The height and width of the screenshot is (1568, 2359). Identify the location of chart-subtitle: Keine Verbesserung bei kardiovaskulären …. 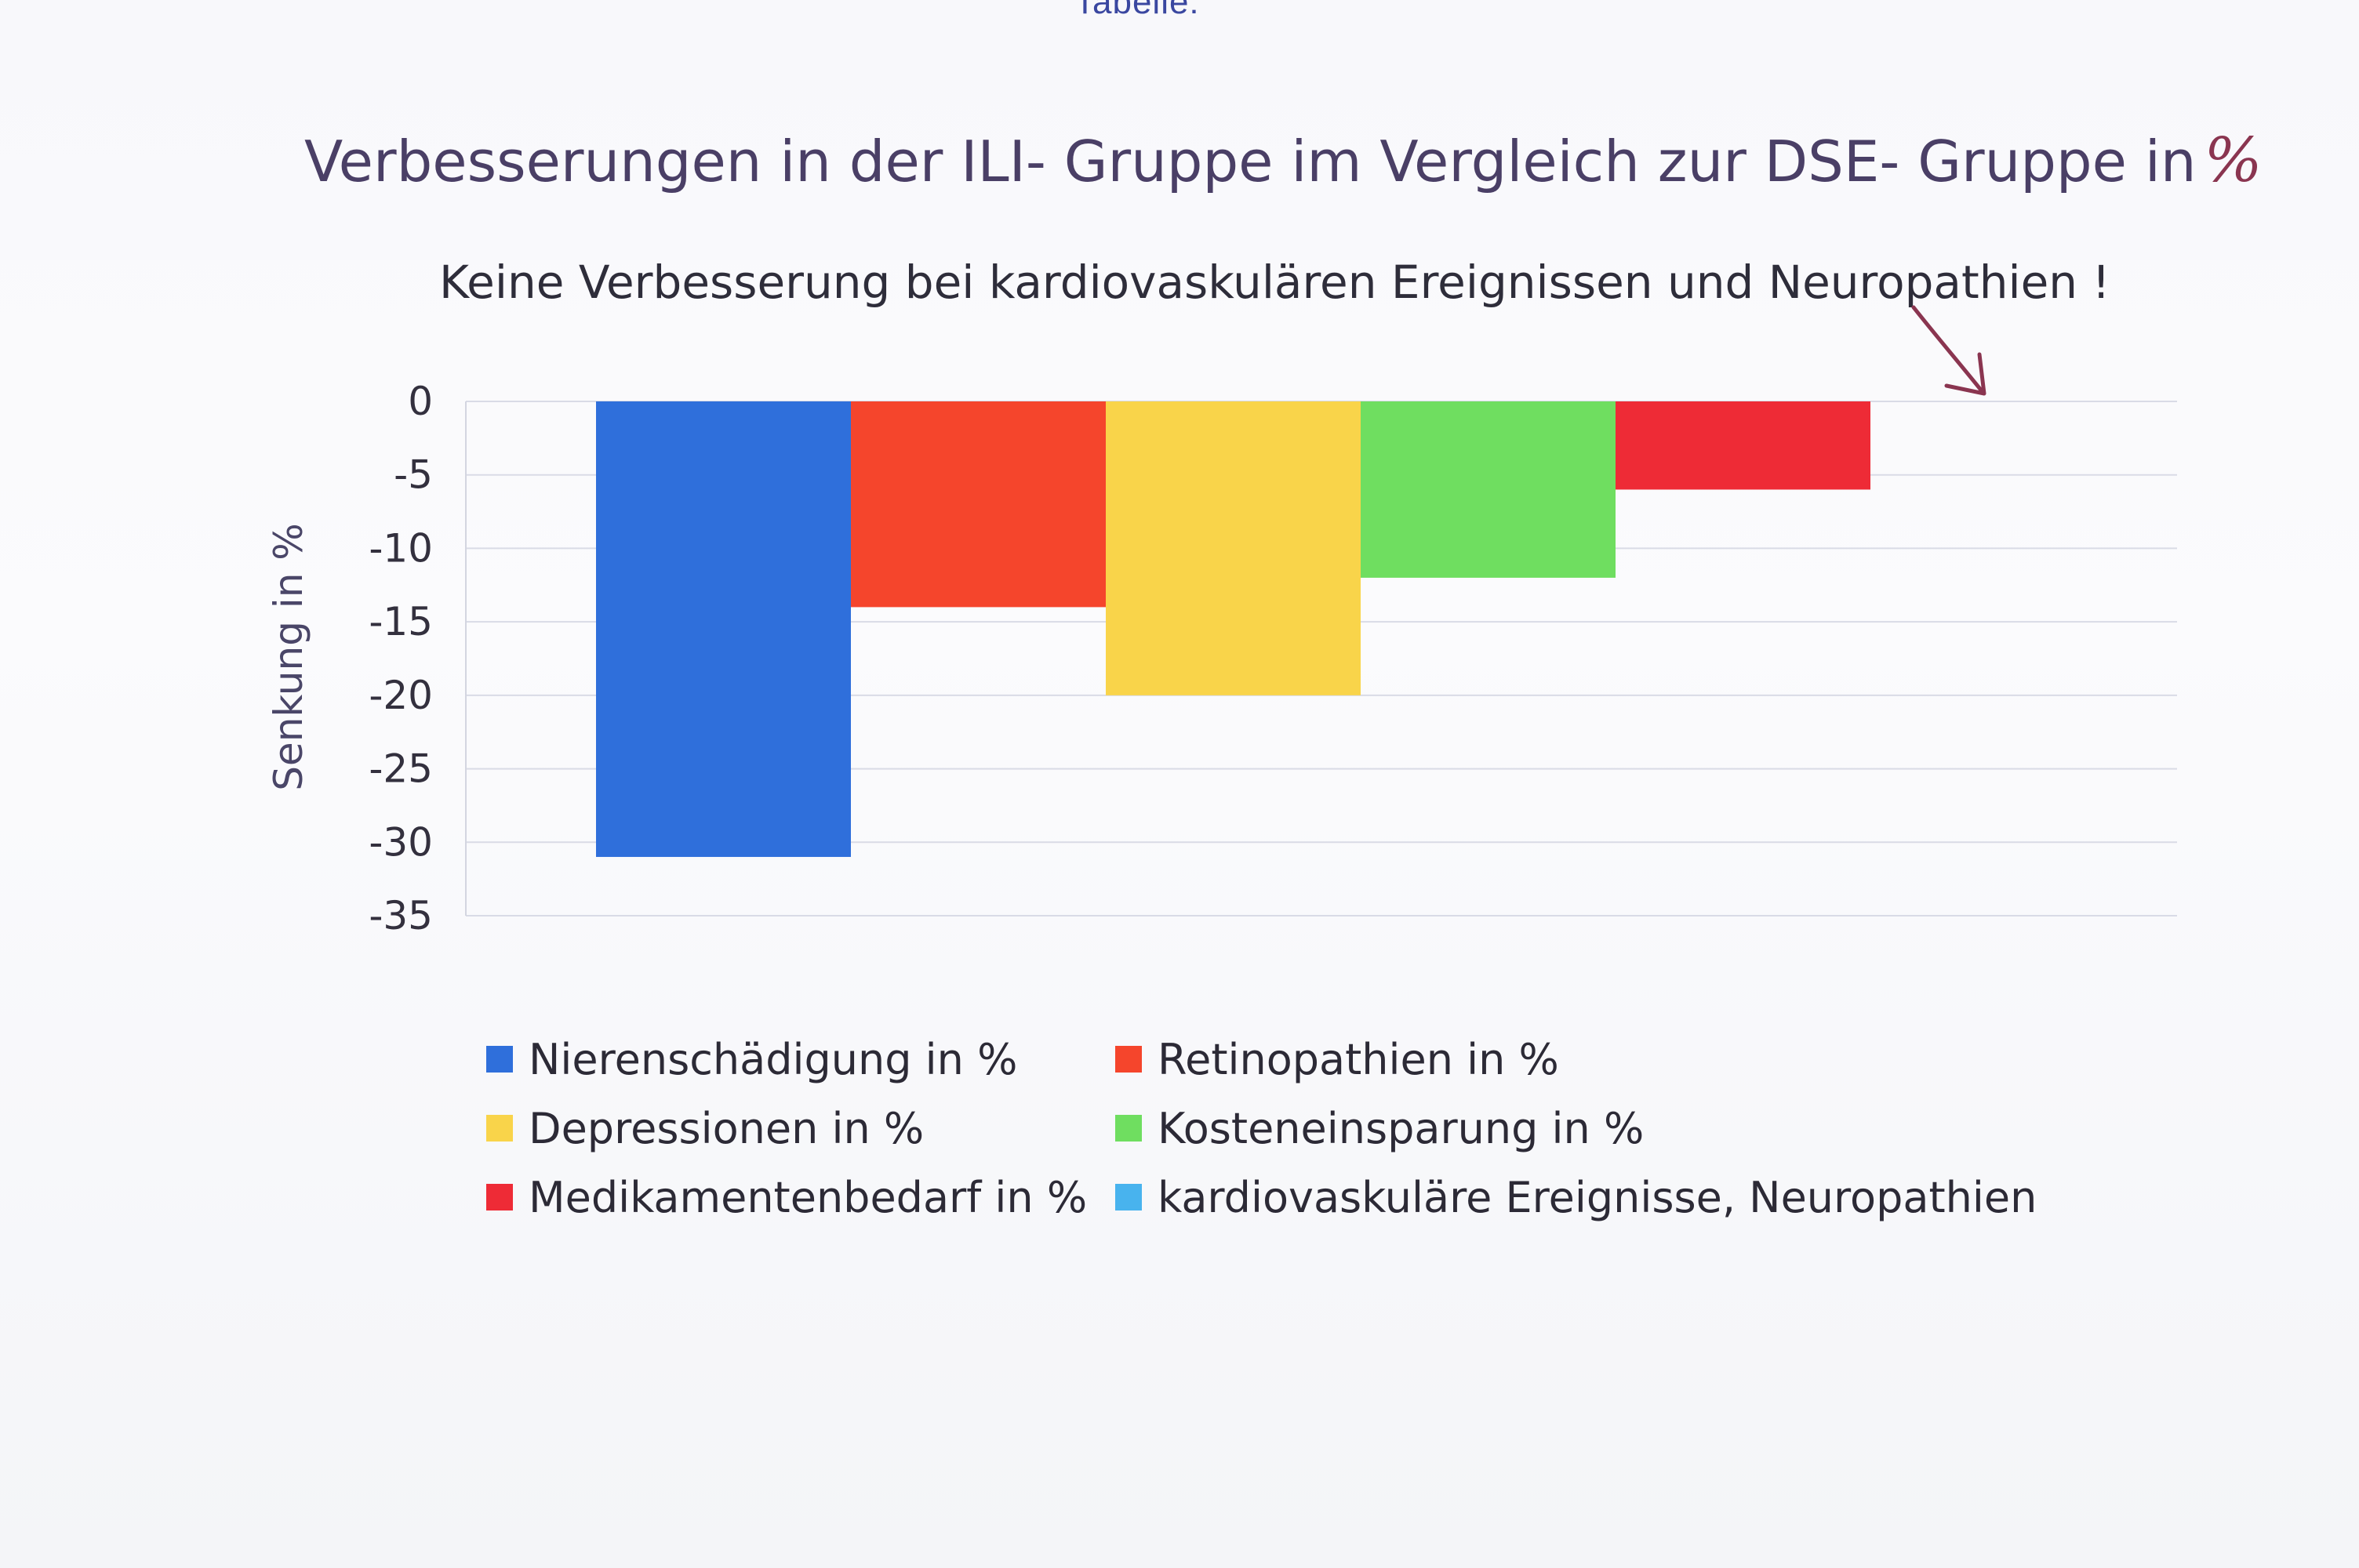
(1274, 282).